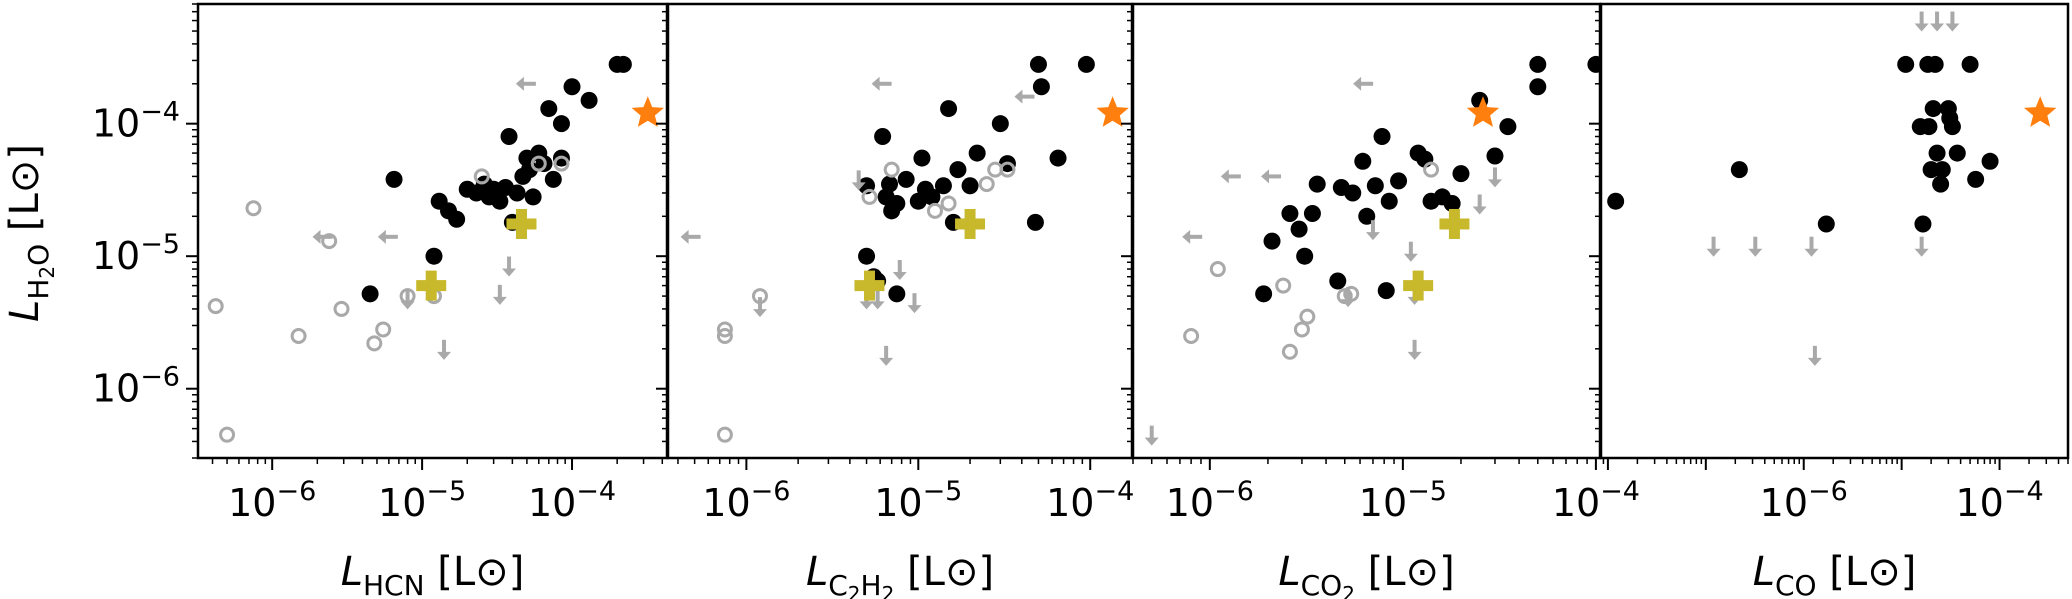 Image resolution: width=2072 pixels, height=599 pixels. Describe the element at coordinates (1322, 584) in the screenshot. I see `x-axis-label-sub: CO` at that location.